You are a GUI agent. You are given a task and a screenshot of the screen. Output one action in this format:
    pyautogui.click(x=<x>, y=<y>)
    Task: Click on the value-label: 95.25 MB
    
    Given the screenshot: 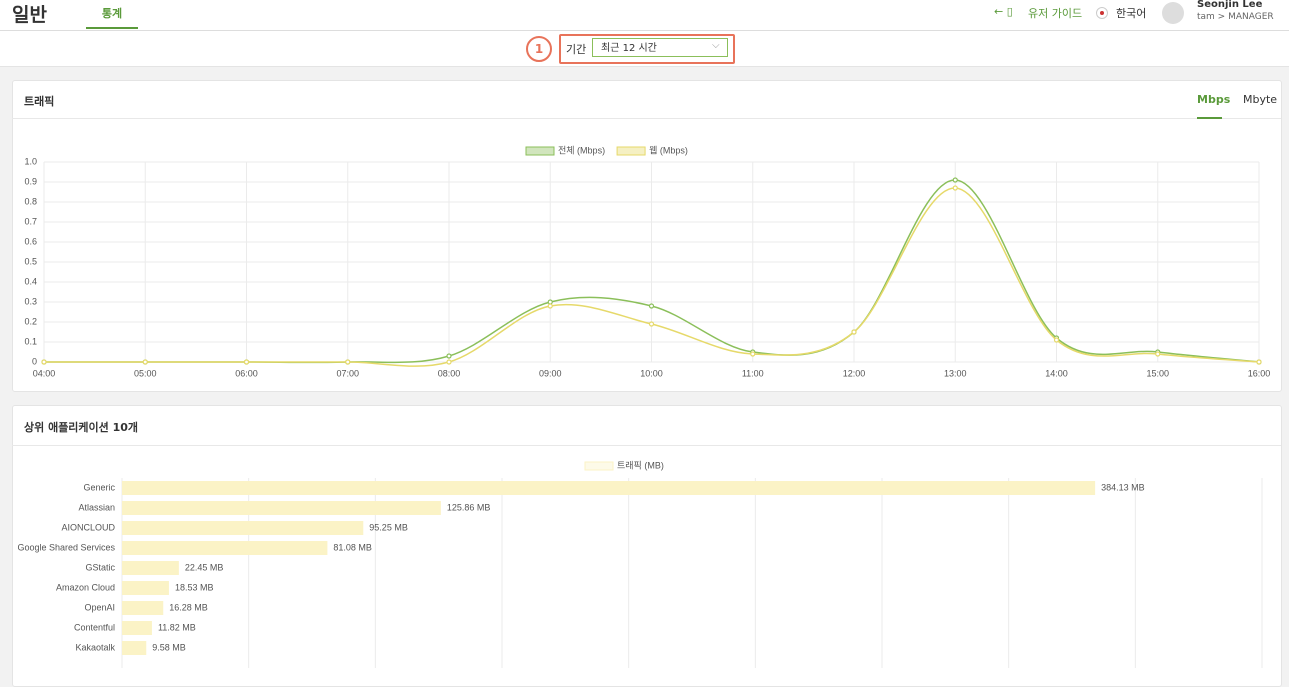 What is the action you would take?
    pyautogui.click(x=388, y=527)
    